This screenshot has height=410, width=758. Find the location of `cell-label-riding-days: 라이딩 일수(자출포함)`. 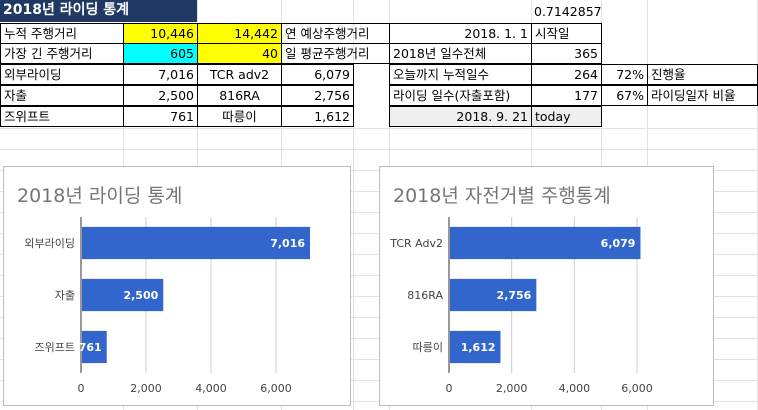

cell-label-riding-days: 라이딩 일수(자출포함) is located at coordinates (460, 95).